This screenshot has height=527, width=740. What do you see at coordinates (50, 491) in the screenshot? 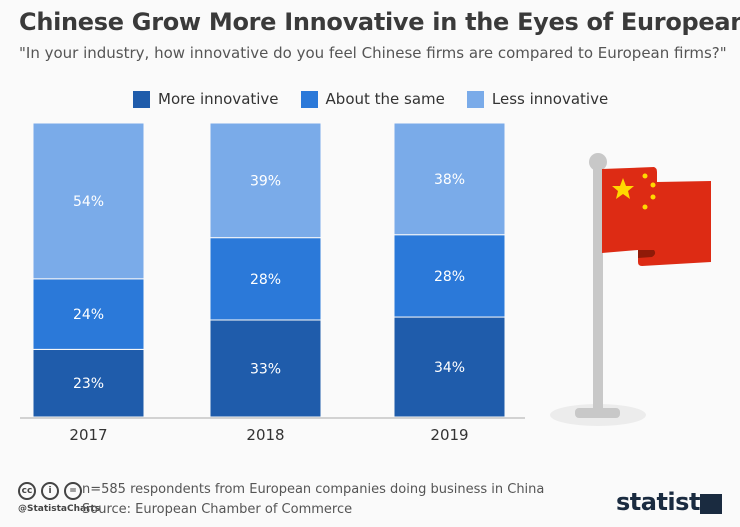
I see `by-icon: i` at bounding box center [50, 491].